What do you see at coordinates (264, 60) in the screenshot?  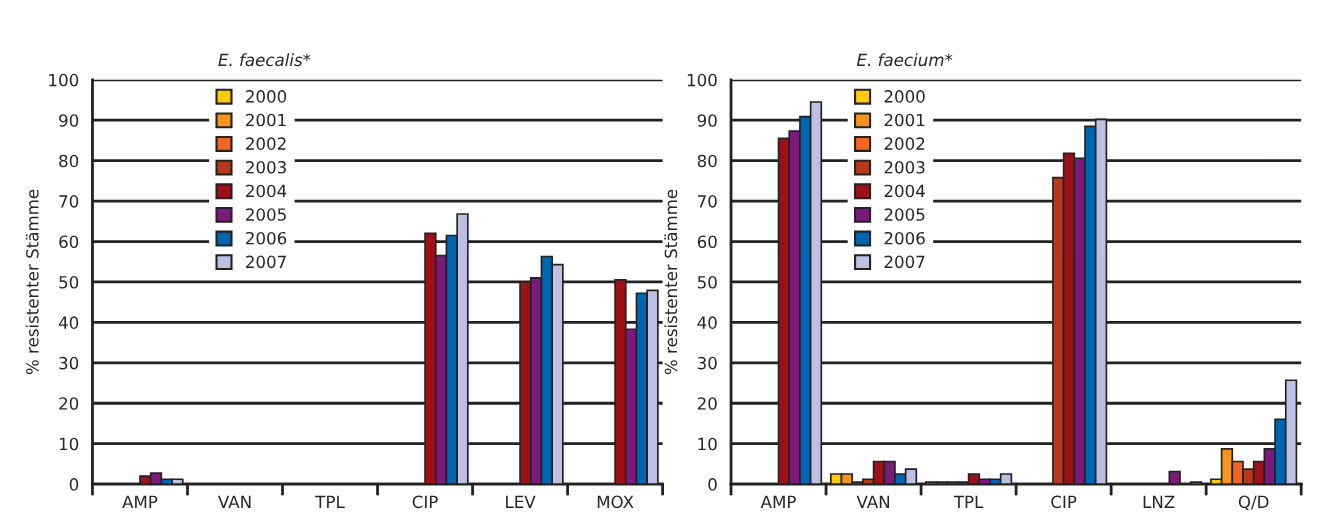 I see `chart-title: E. faecalis*` at bounding box center [264, 60].